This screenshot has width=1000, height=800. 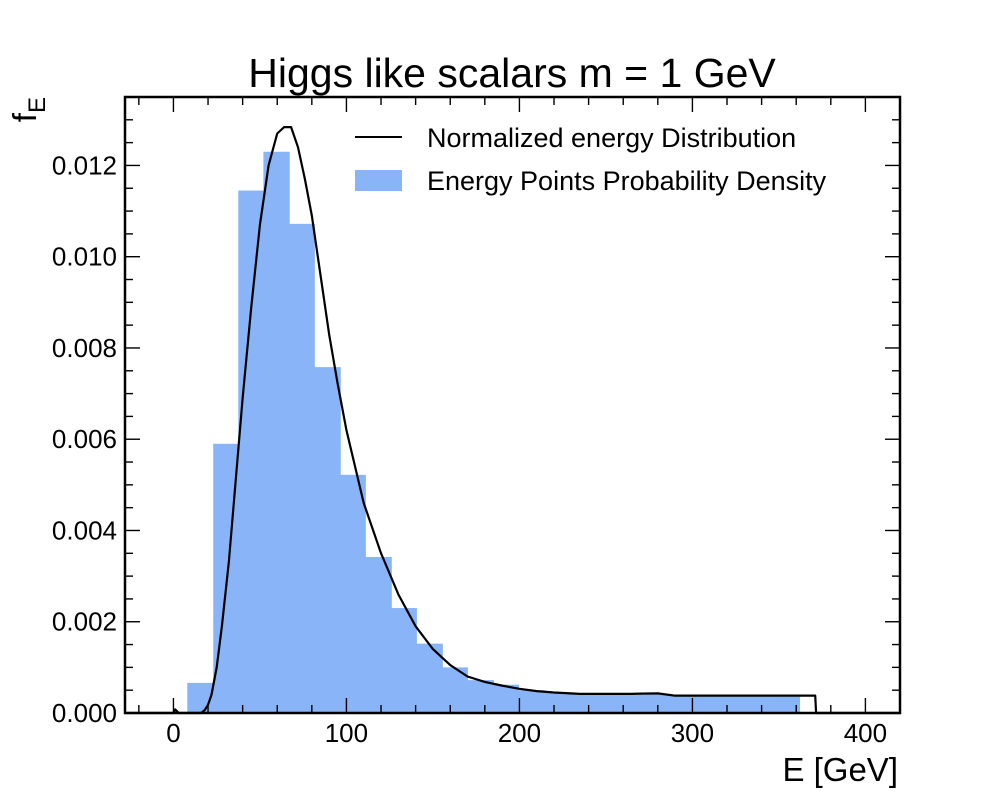 What do you see at coordinates (24, 117) in the screenshot?
I see `y-axis-label-main: f` at bounding box center [24, 117].